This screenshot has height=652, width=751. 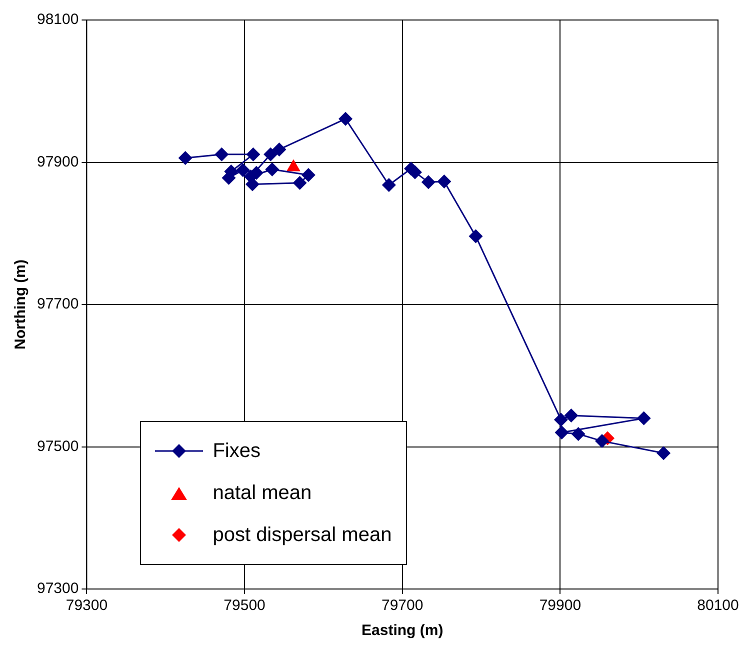 What do you see at coordinates (236, 451) in the screenshot?
I see `legend-label: Fixes` at bounding box center [236, 451].